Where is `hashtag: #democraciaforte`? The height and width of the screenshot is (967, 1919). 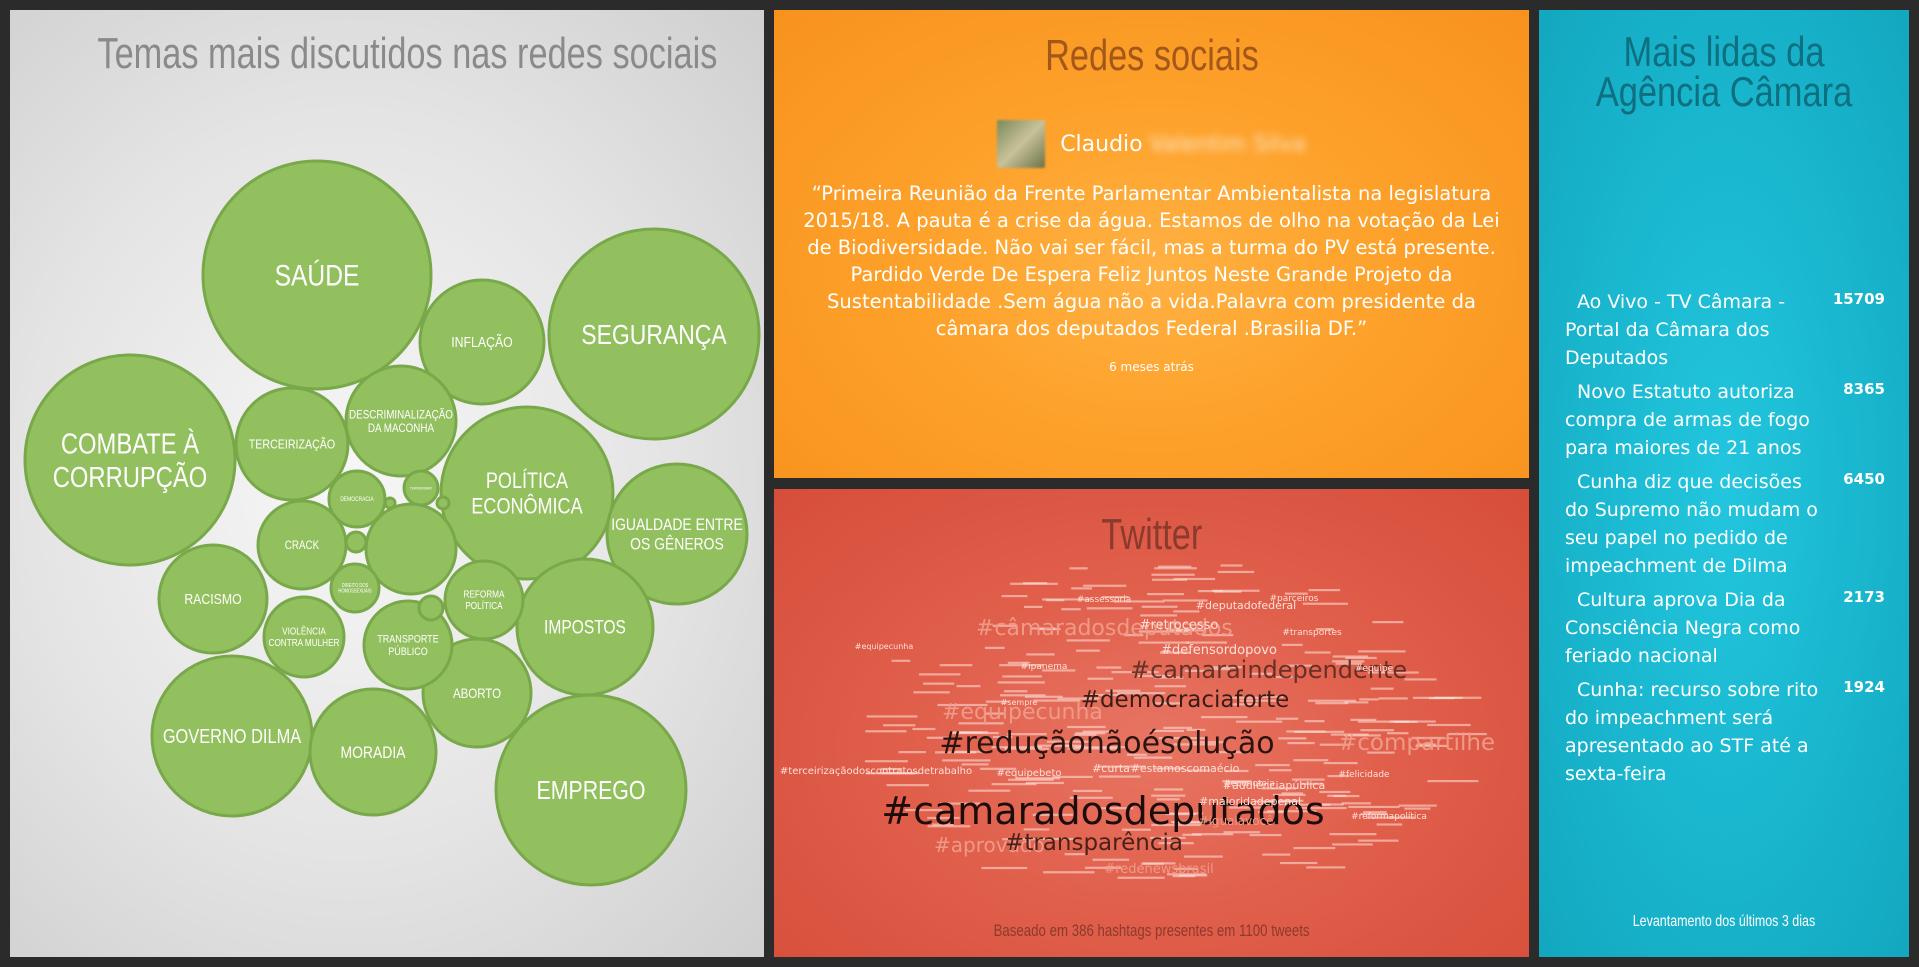
hashtag: #democraciaforte is located at coordinates (1185, 700).